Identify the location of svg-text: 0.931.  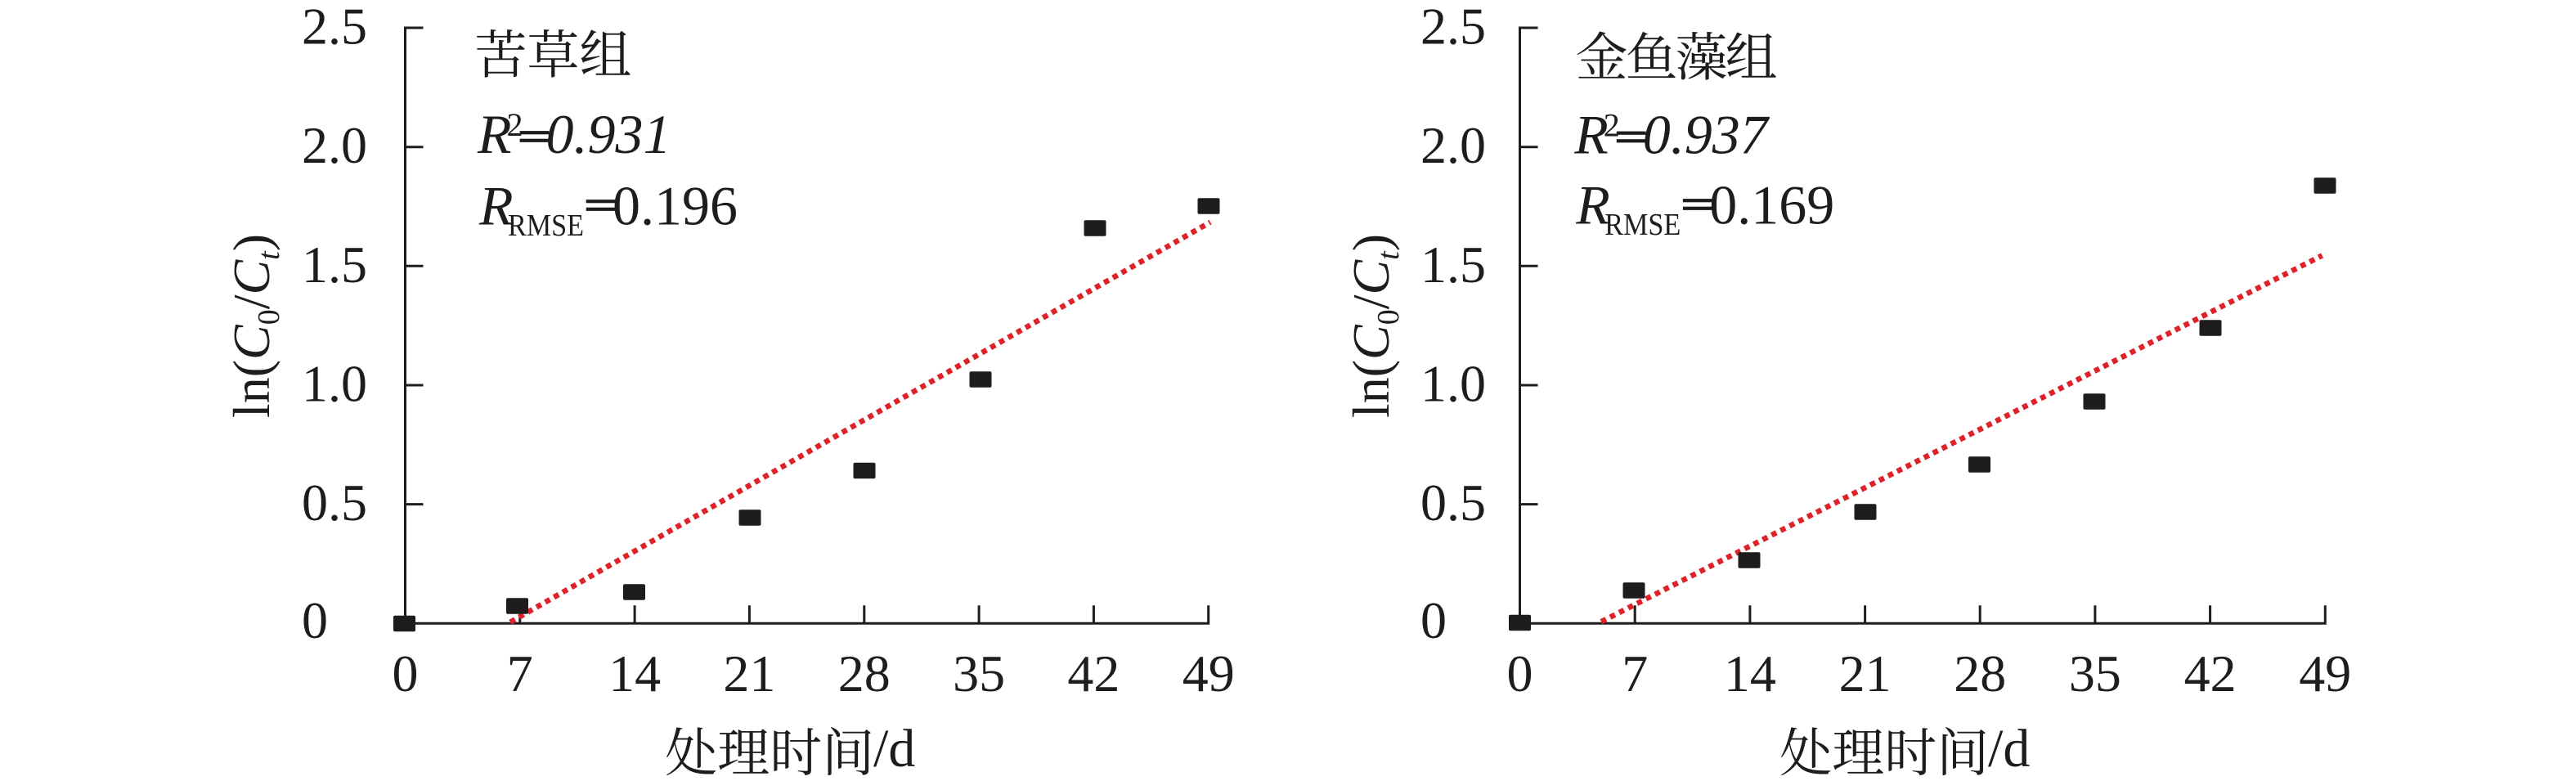
(608, 134).